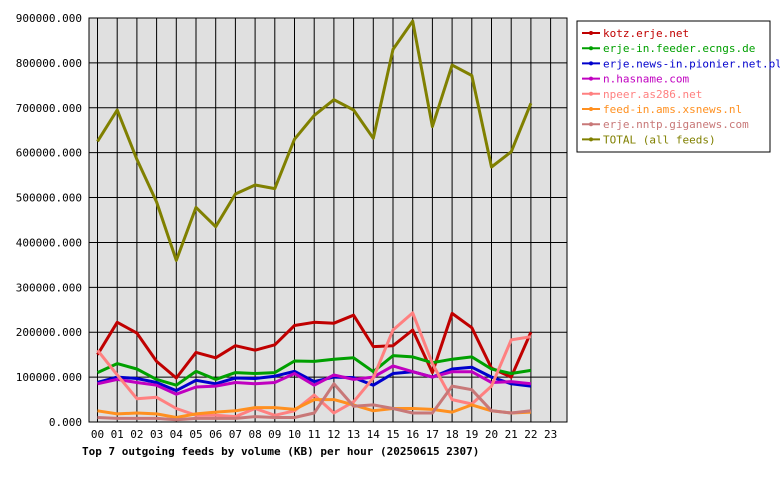 The width and height of the screenshot is (780, 480). What do you see at coordinates (659, 139) in the screenshot?
I see `legend-label: TOTAL (all feeds)` at bounding box center [659, 139].